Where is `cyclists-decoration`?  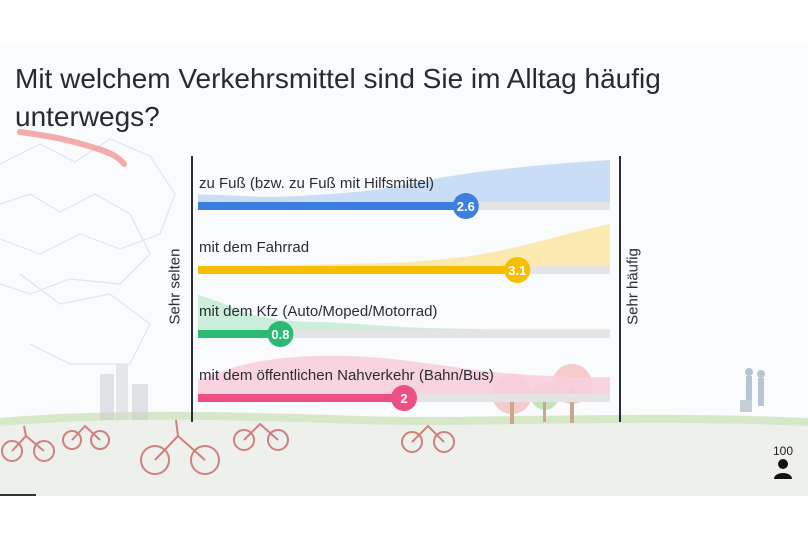
cyclists-decoration is located at coordinates (228, 447).